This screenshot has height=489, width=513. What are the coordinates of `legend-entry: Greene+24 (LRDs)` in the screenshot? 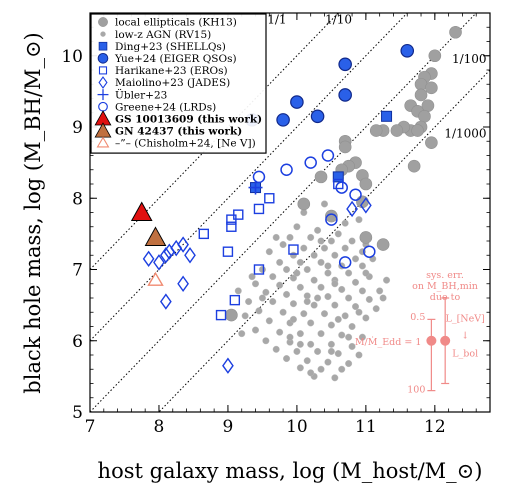 It's located at (157, 107).